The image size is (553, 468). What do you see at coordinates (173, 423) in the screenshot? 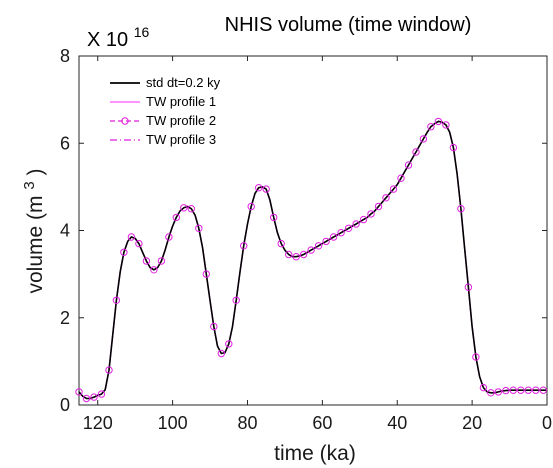
I see `x-tick-label: 100` at bounding box center [173, 423].